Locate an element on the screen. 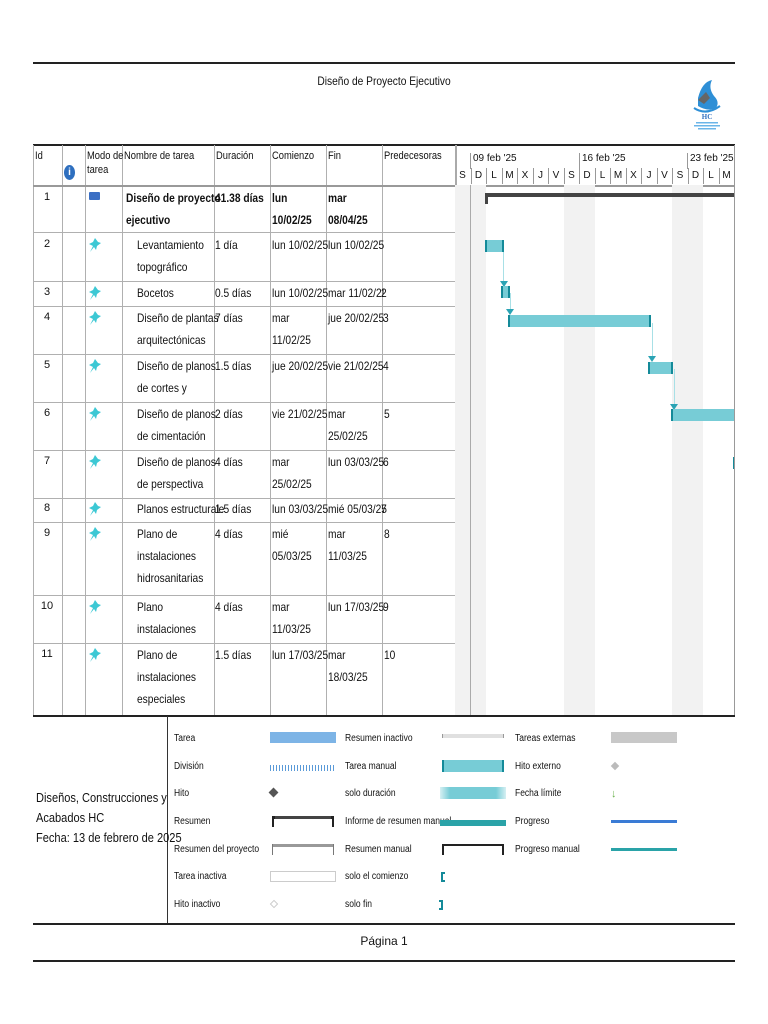 The width and height of the screenshot is (768, 1024). legend-manual-summary-tick is located at coordinates (503, 849).